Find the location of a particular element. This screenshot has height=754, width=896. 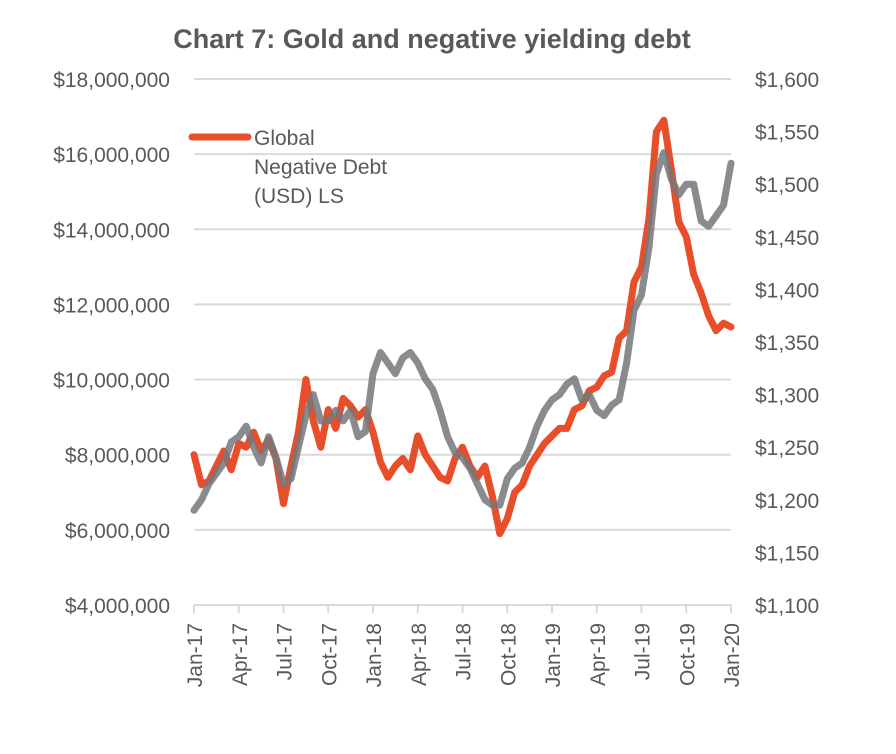

x-tick-label: Jul-17 is located at coordinates (285, 651).